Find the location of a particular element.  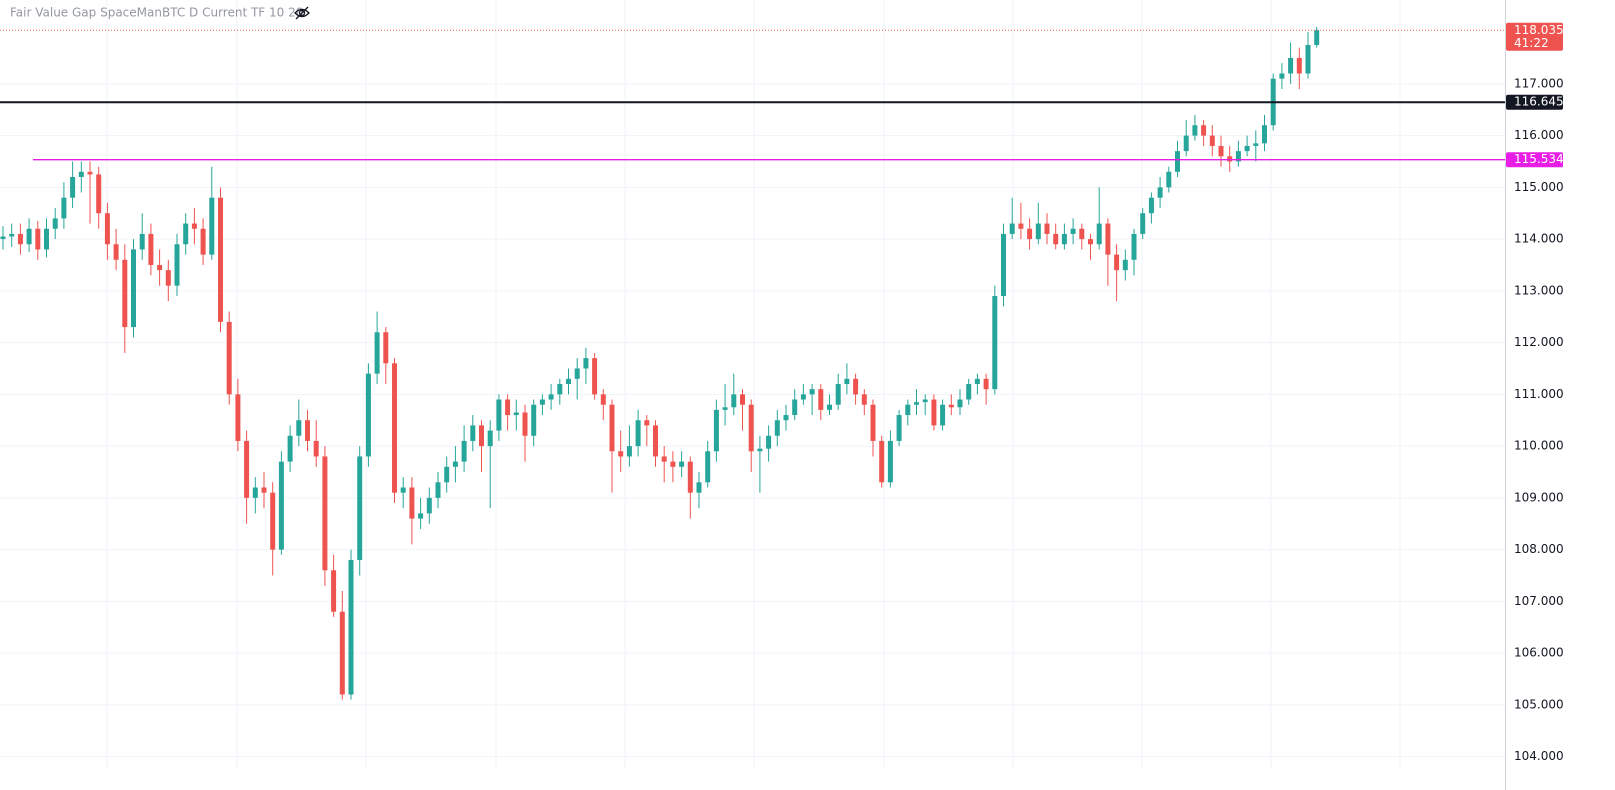

y-tick-label: 108.000 is located at coordinates (1539, 549).